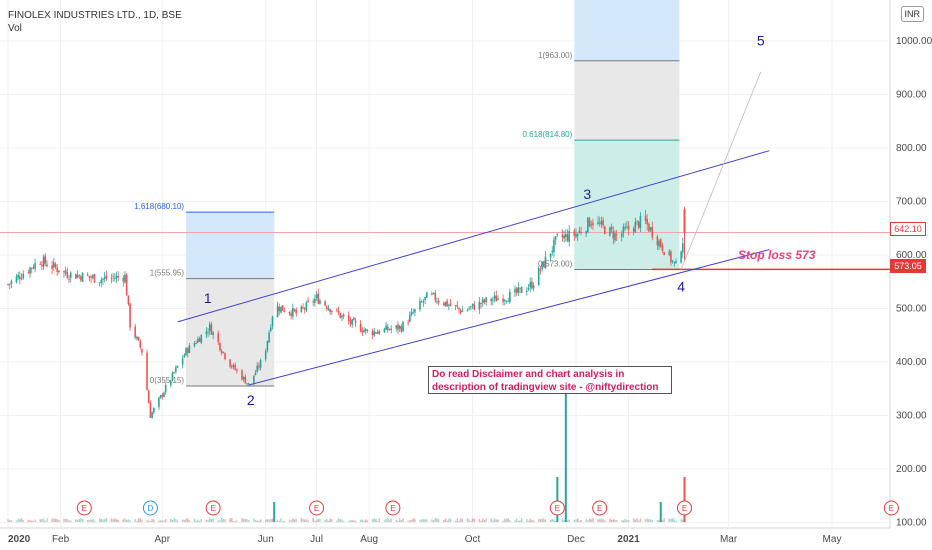 The width and height of the screenshot is (932, 550). Describe the element at coordinates (627, 30) in the screenshot. I see `fib-zone-blue` at that location.